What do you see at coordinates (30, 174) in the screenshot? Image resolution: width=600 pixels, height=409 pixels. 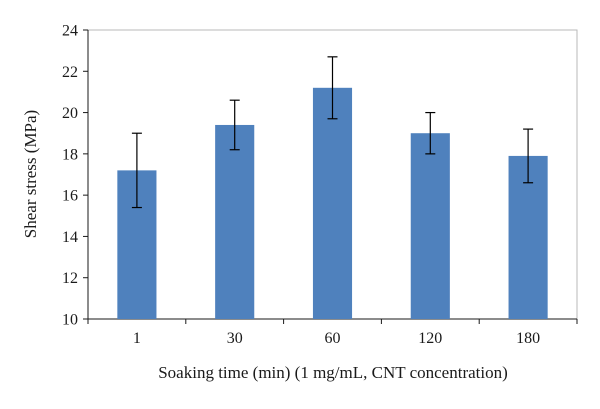 I see `y-axis-title: Shear stress (MPa)` at bounding box center [30, 174].